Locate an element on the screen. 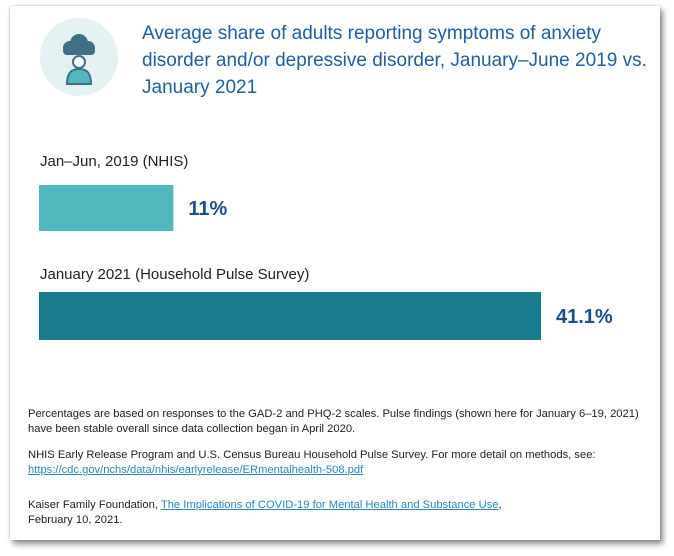 This screenshot has height=556, width=674. value-label-1: 41.1% is located at coordinates (584, 317).